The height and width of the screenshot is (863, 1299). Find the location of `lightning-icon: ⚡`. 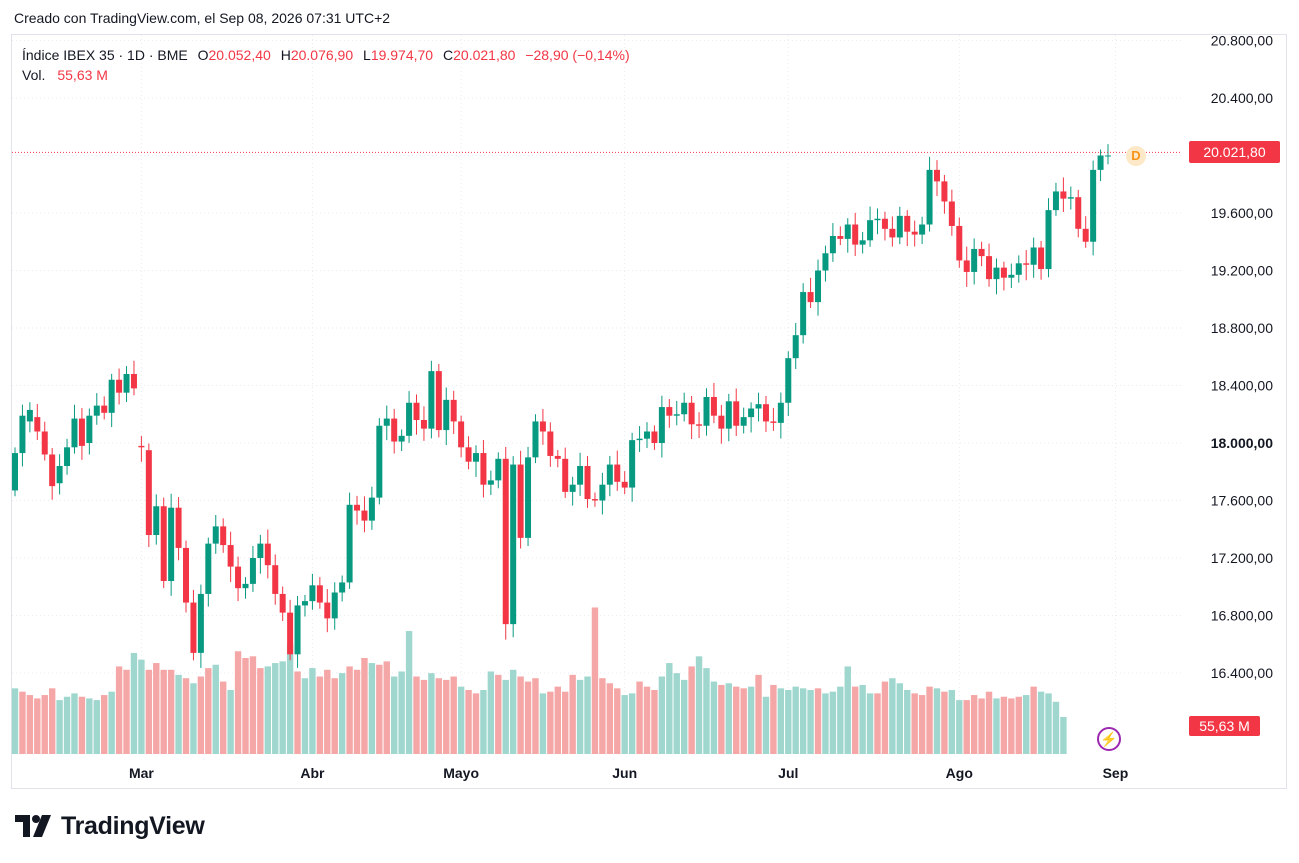

lightning-icon: ⚡ is located at coordinates (1109, 739).